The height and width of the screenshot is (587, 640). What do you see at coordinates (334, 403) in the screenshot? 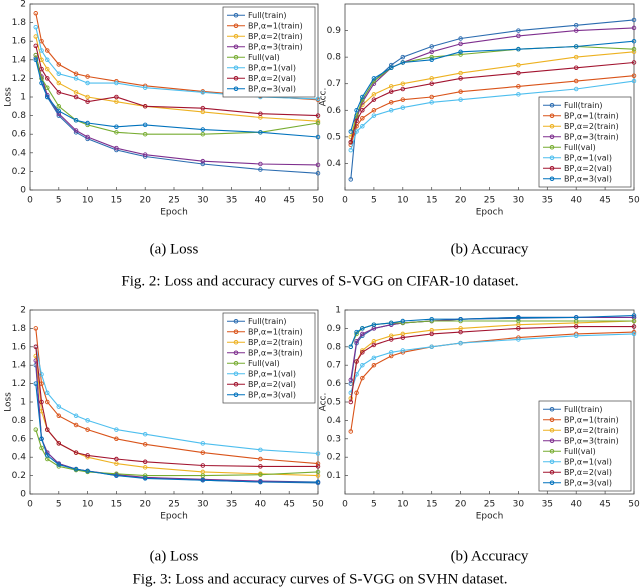
I see `y-tick-label: 0.5` at bounding box center [334, 403].